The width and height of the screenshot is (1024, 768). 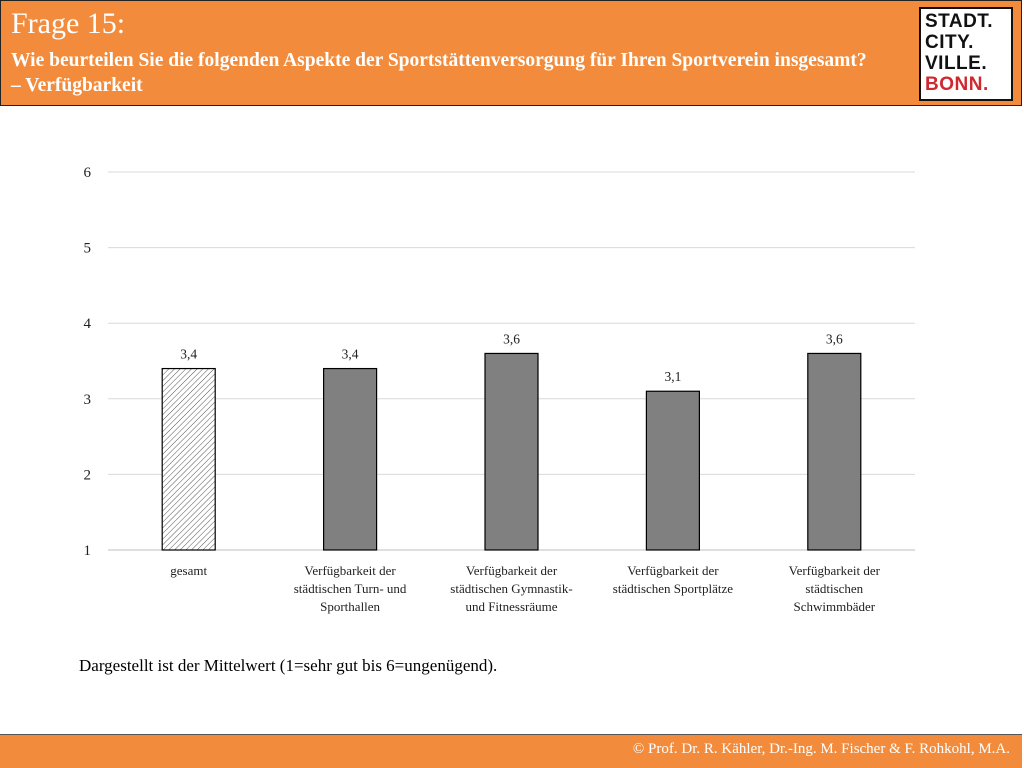 What do you see at coordinates (957, 84) in the screenshot?
I see `logo-line-4: BONN.` at bounding box center [957, 84].